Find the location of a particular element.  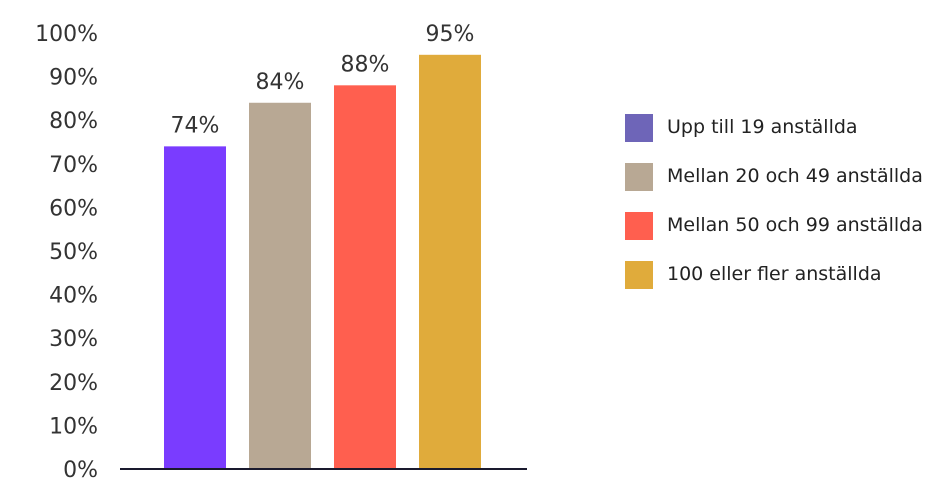

data-label: 88% is located at coordinates (365, 64).